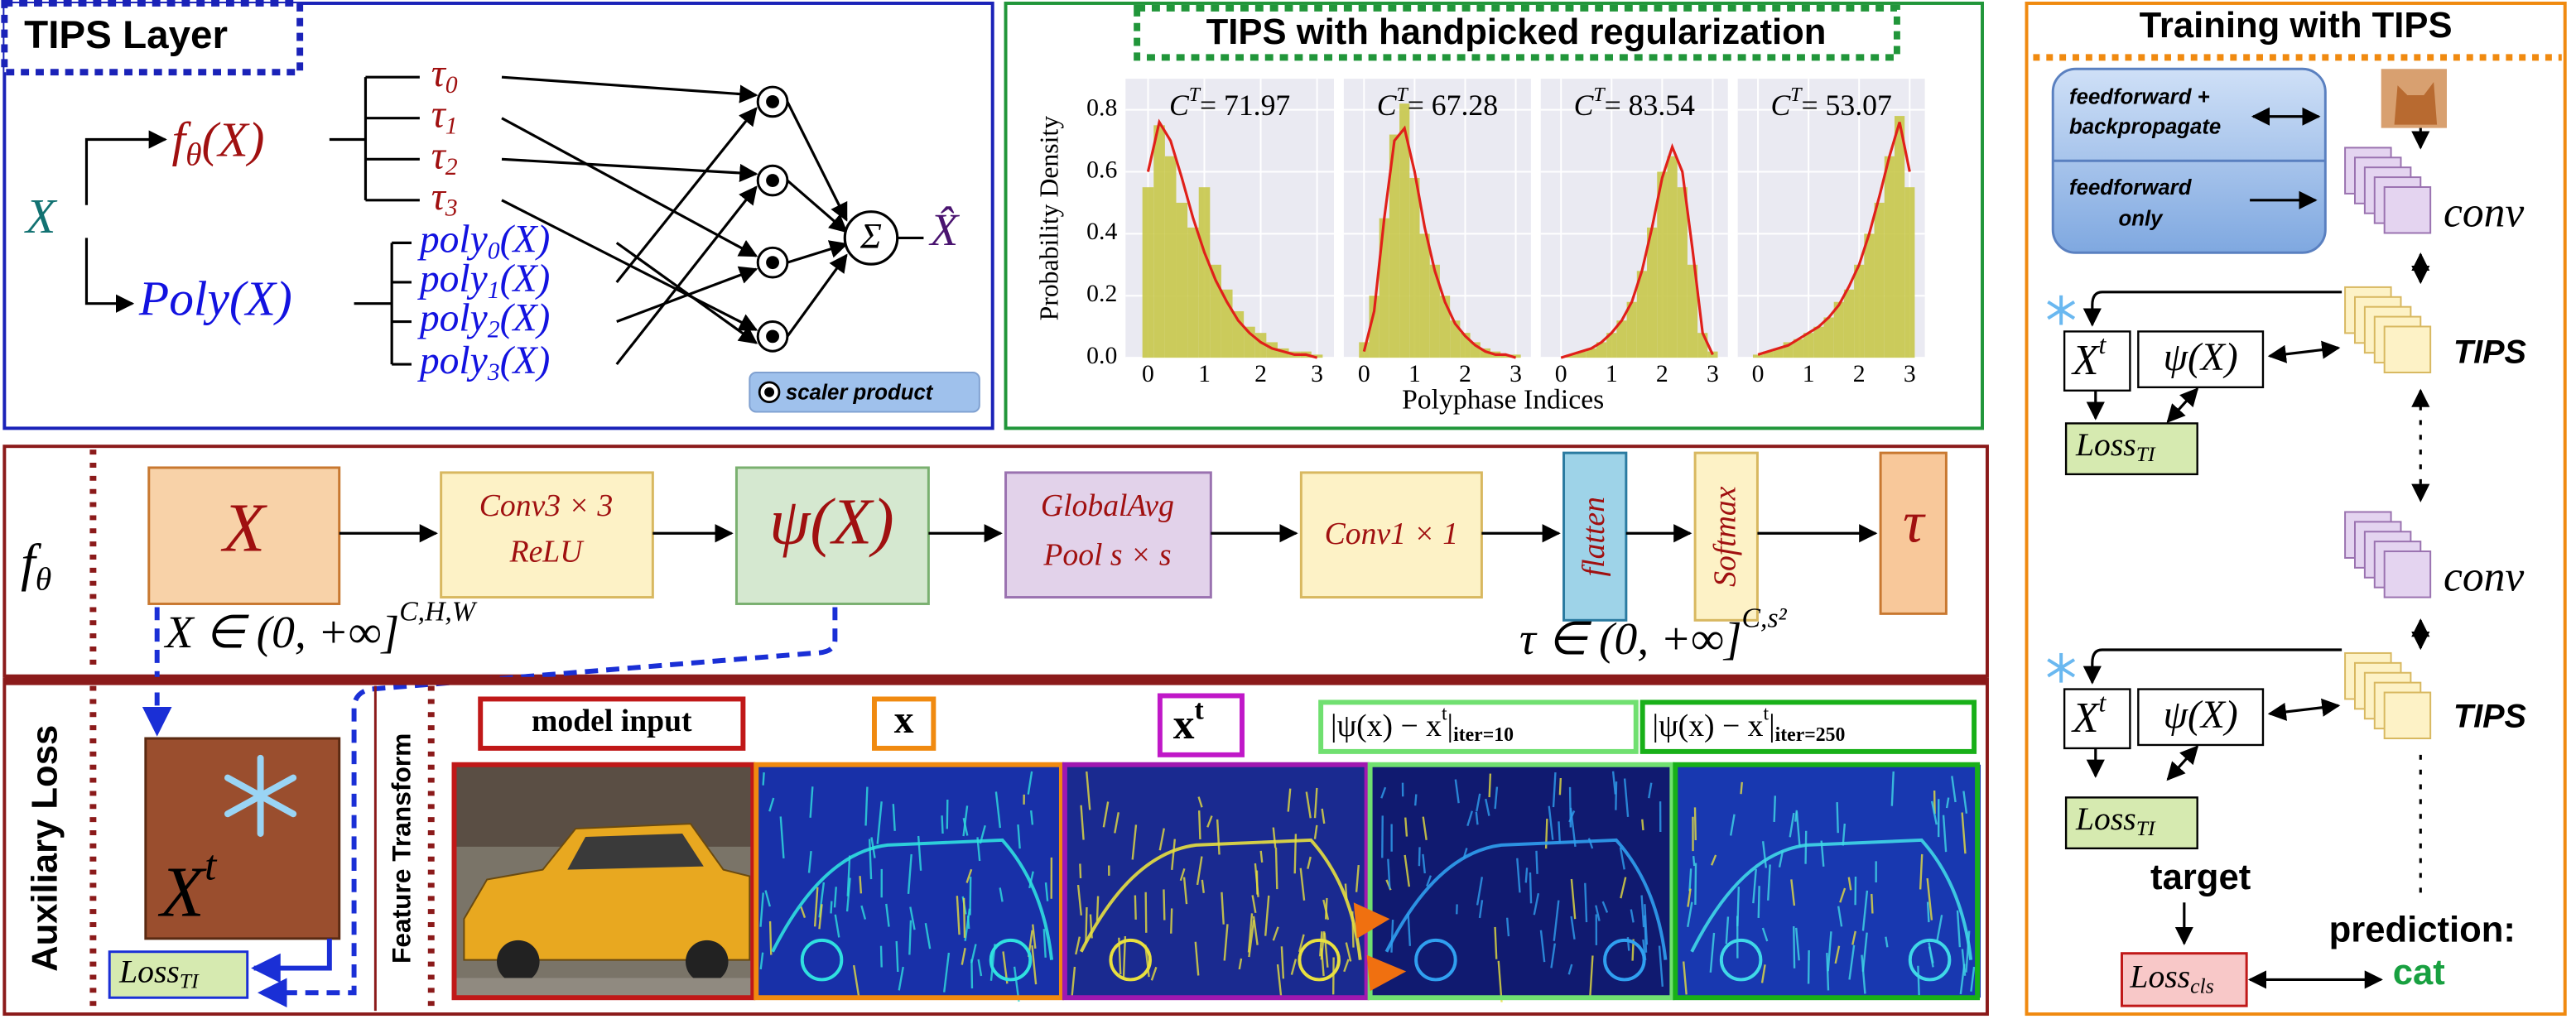  What do you see at coordinates (831, 521) in the screenshot?
I see `psi-text: ψ(X)` at bounding box center [831, 521].